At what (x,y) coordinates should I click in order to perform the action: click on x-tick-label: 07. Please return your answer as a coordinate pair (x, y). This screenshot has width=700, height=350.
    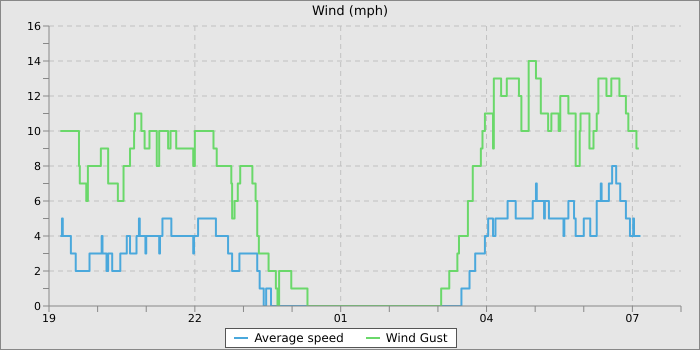
    Looking at the image, I should click on (632, 318).